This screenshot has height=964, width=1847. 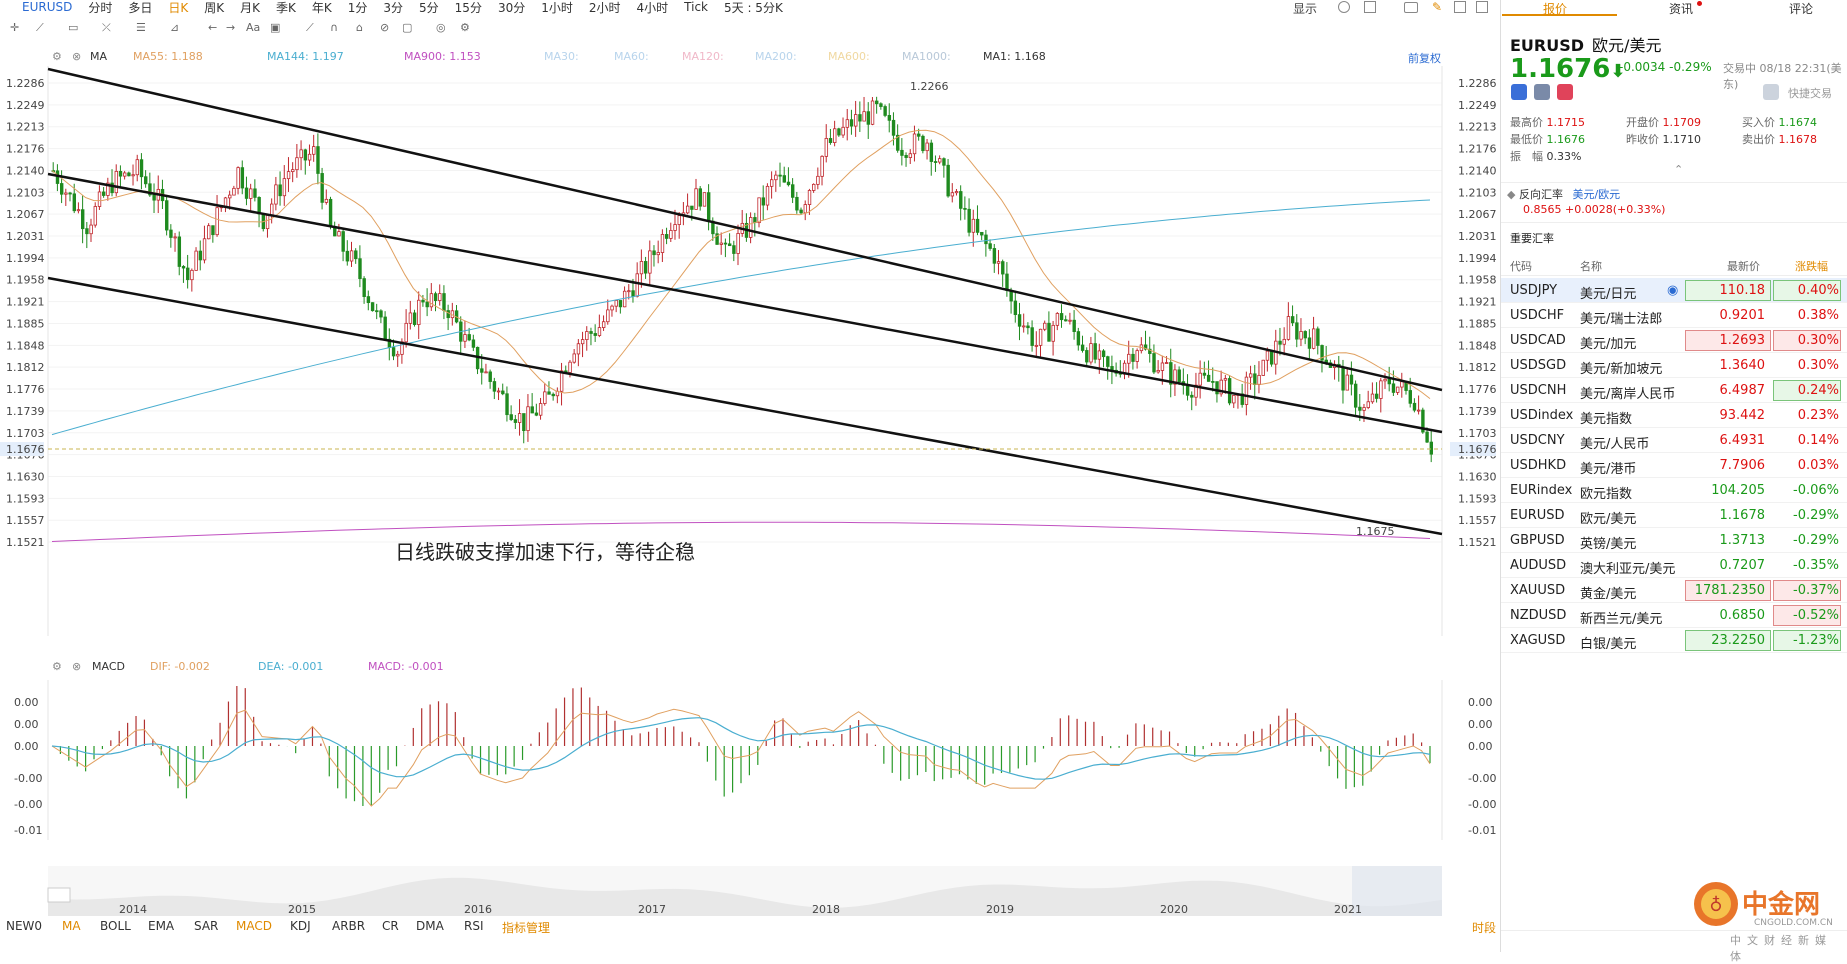 I want to click on fx-row: USDCHF 美元/瑞士法郎 0.9201 0.38%, so click(x=1674, y=315).